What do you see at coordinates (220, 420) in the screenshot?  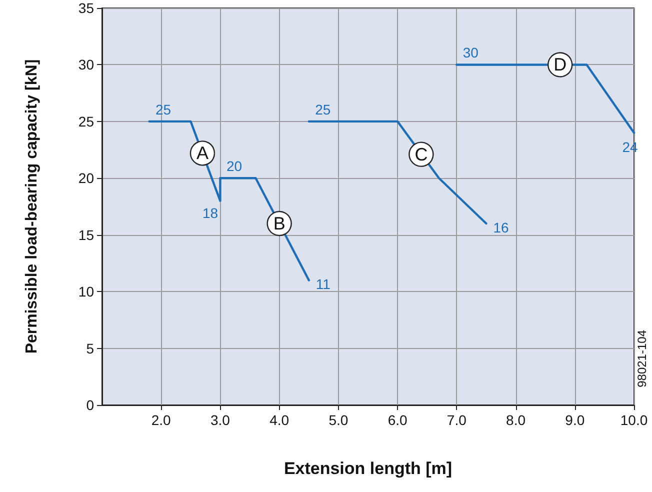 I see `x-tick-label: 3.0` at bounding box center [220, 420].